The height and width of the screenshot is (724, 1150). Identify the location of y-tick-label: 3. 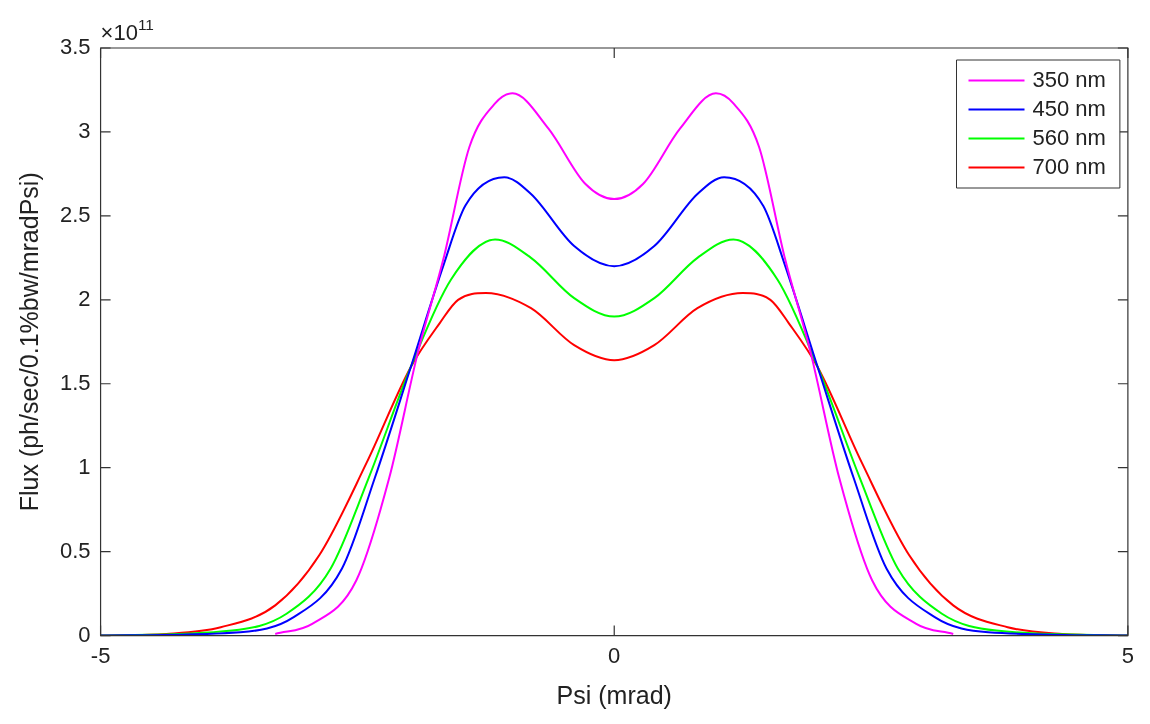
(84, 131).